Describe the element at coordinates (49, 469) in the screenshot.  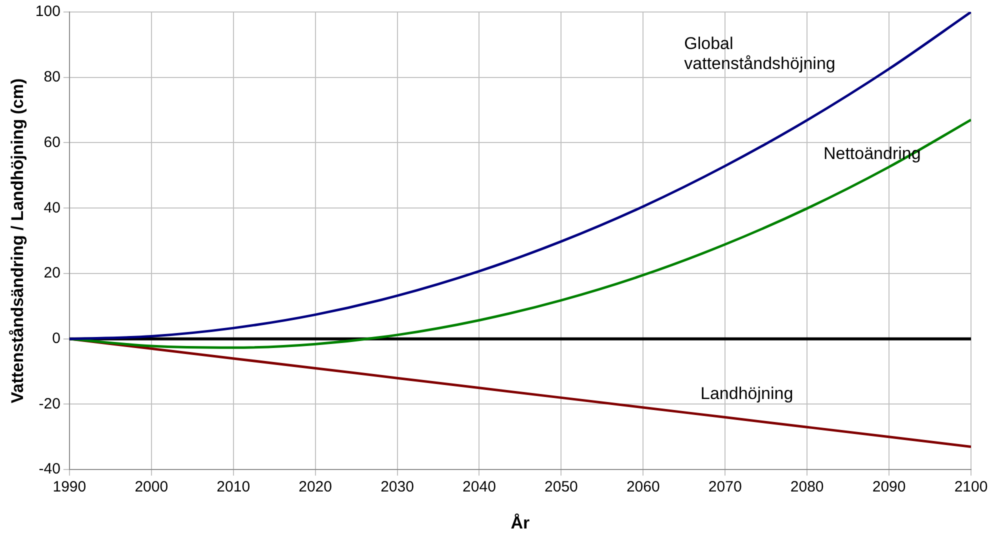
I see `y-tick-label: -40` at that location.